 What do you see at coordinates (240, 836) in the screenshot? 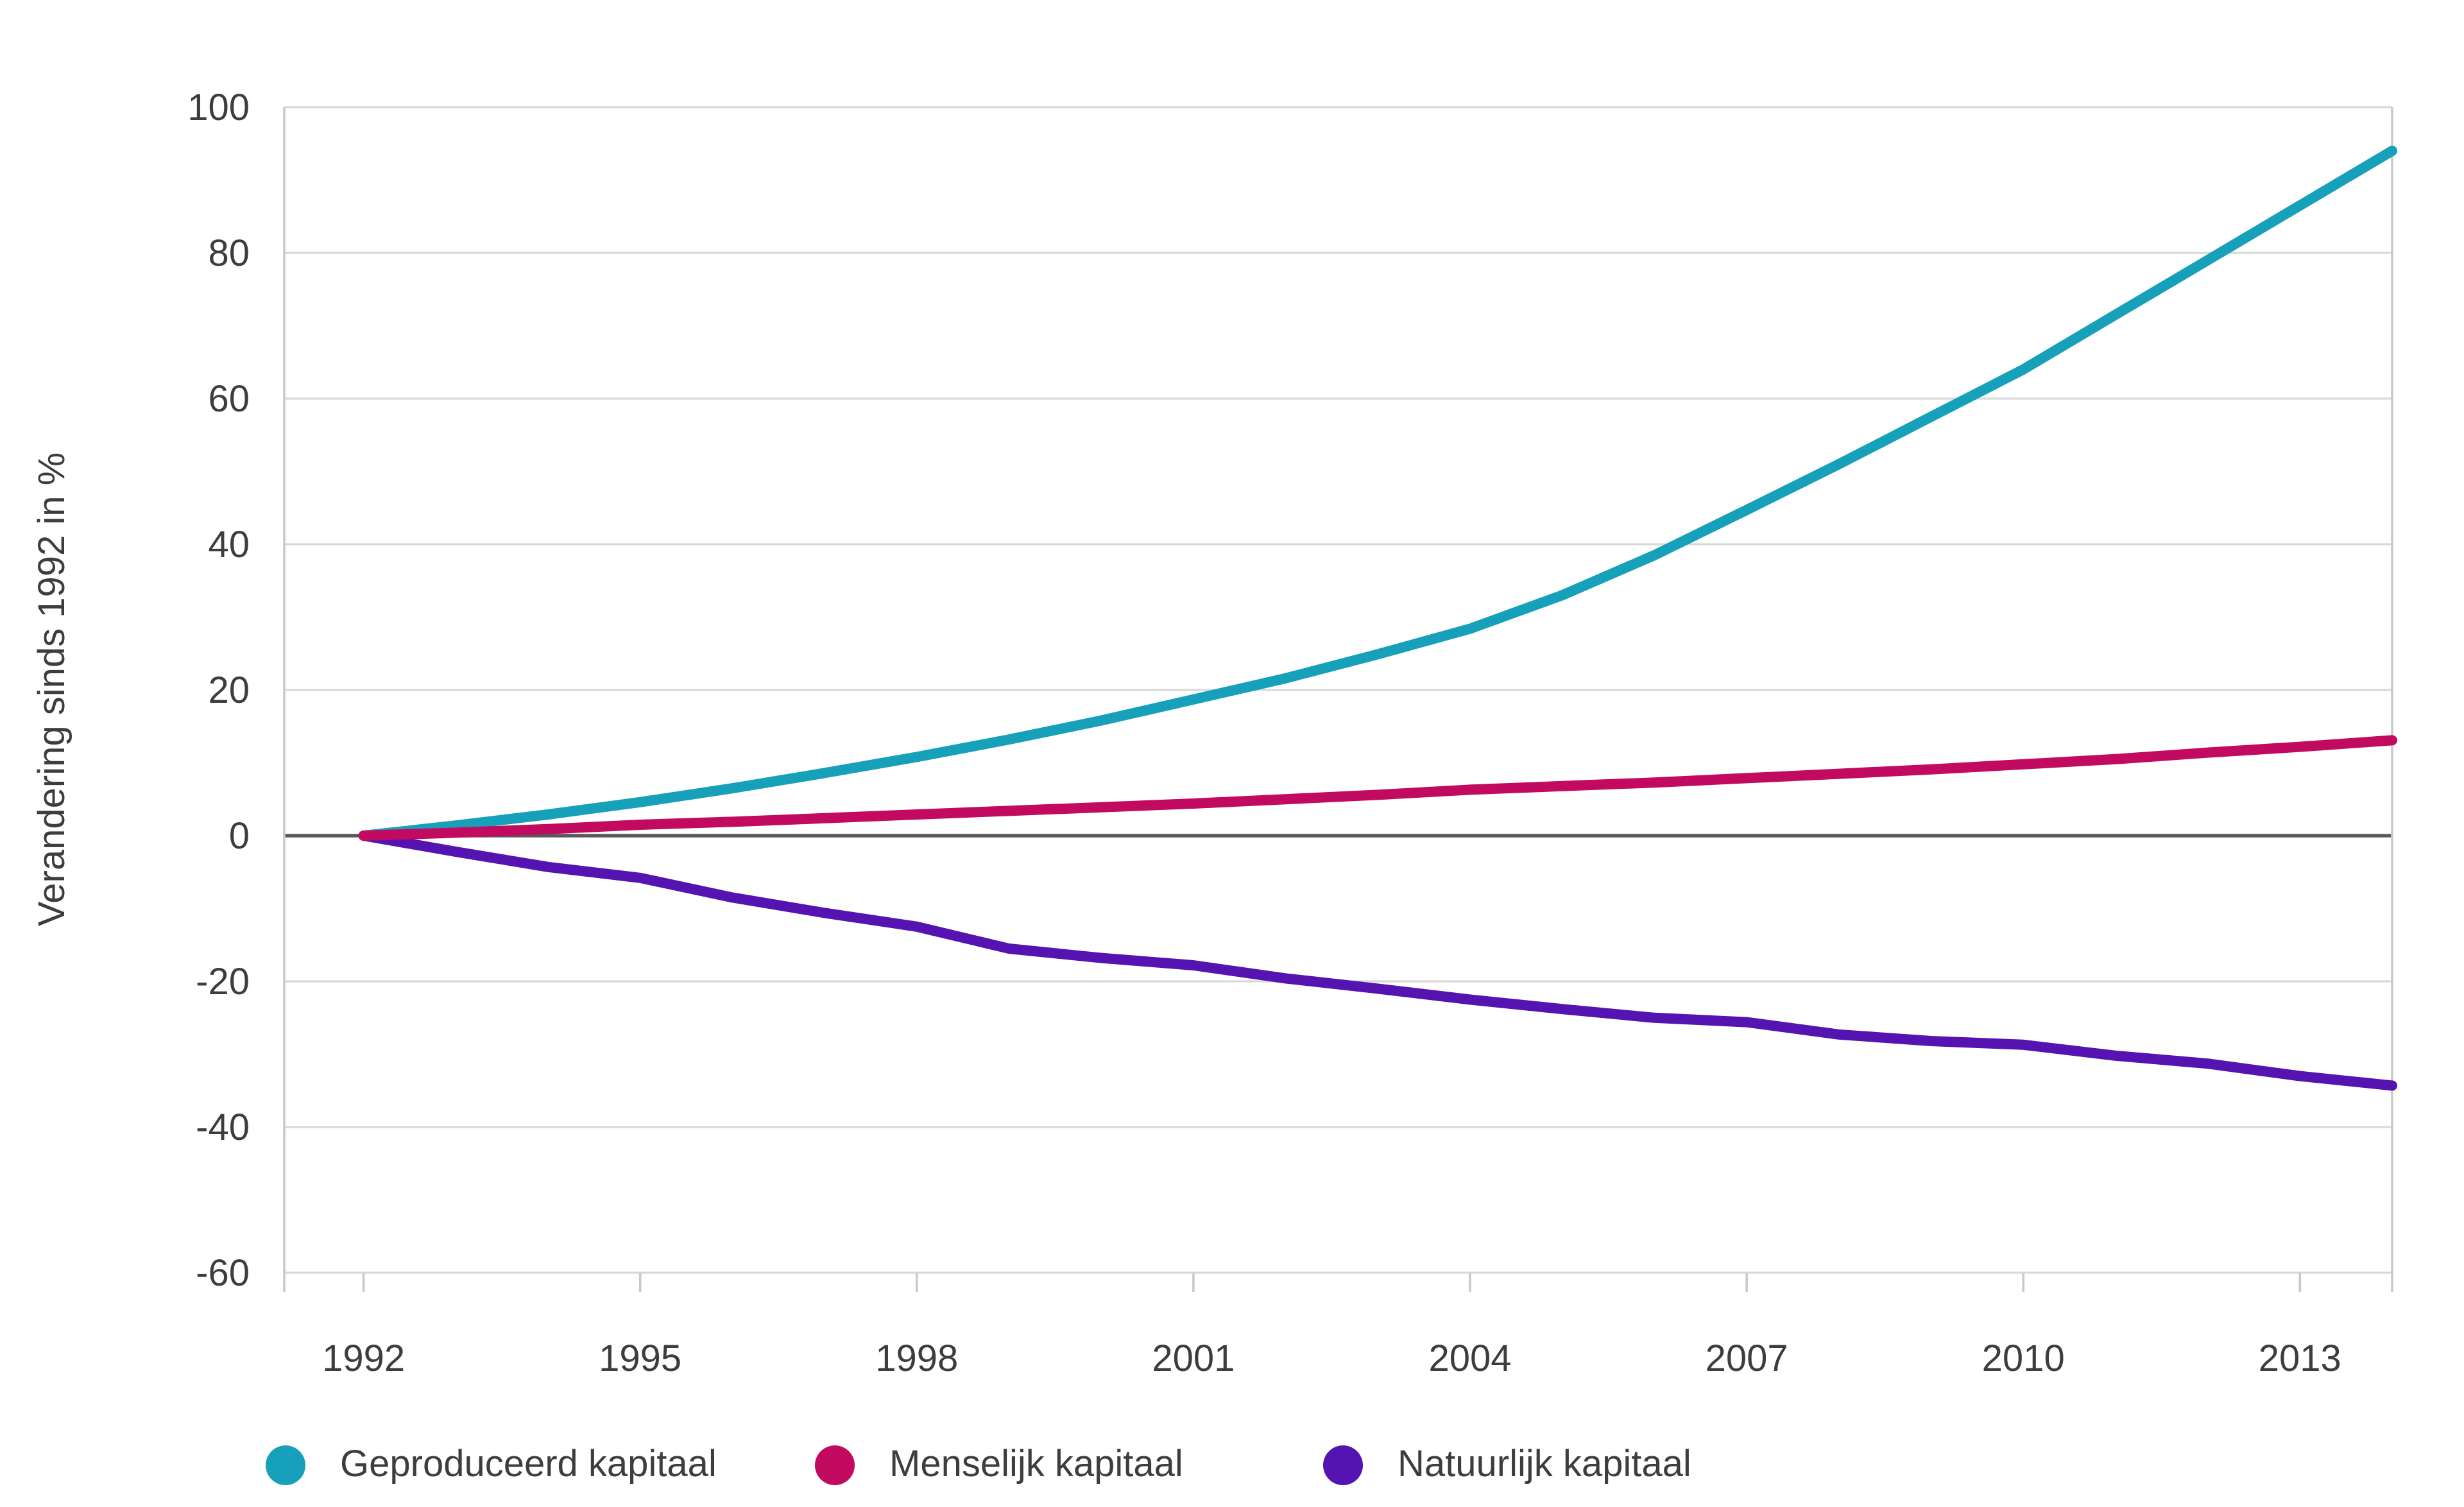
I see `y-tick-label-0: 0` at bounding box center [240, 836].